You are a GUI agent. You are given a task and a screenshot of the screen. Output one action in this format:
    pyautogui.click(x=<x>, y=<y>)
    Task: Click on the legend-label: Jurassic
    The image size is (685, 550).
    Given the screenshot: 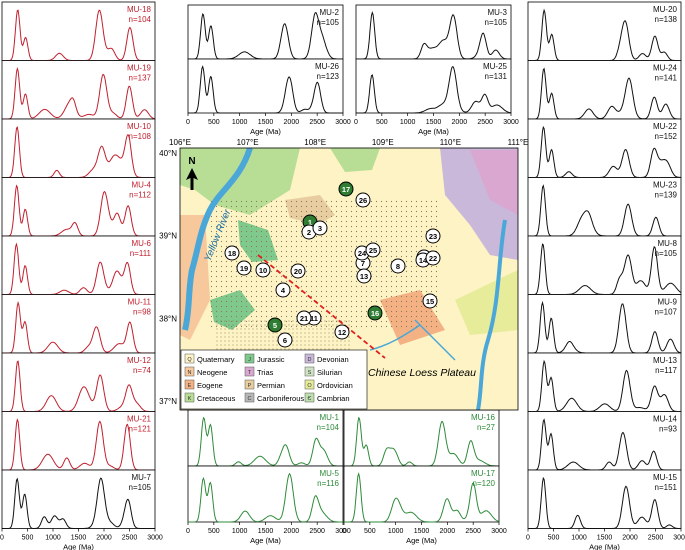 What is the action you would take?
    pyautogui.click(x=271, y=359)
    